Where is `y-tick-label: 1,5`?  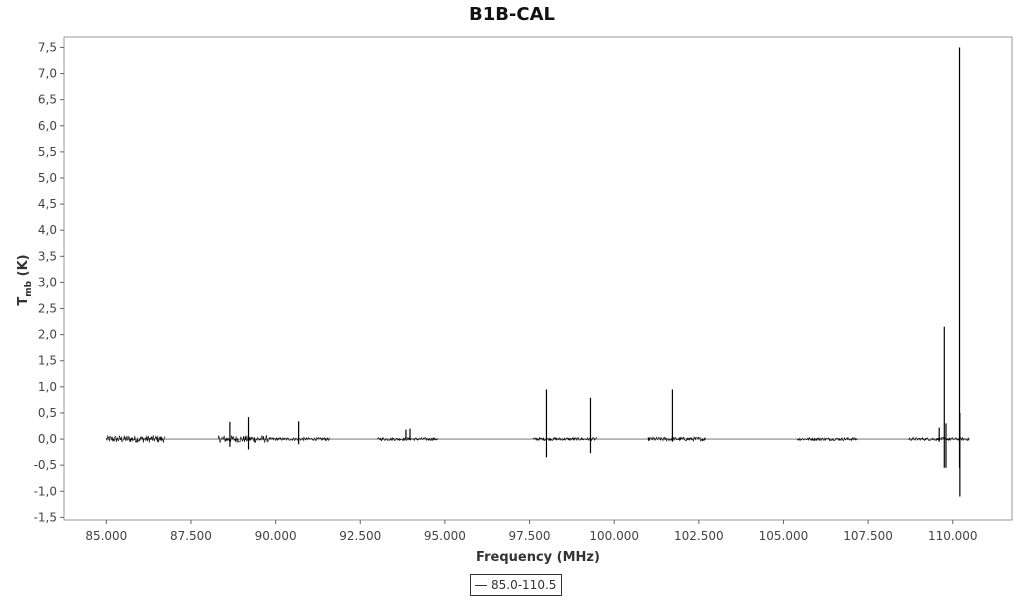 y-tick-label: 1,5 is located at coordinates (47, 361).